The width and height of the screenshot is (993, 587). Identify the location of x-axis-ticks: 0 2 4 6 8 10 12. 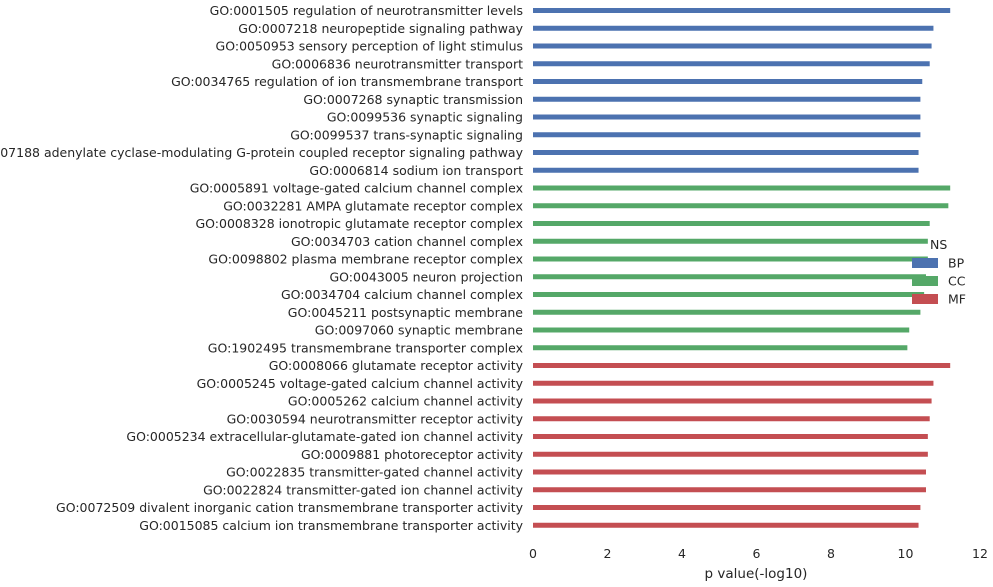
(758, 553).